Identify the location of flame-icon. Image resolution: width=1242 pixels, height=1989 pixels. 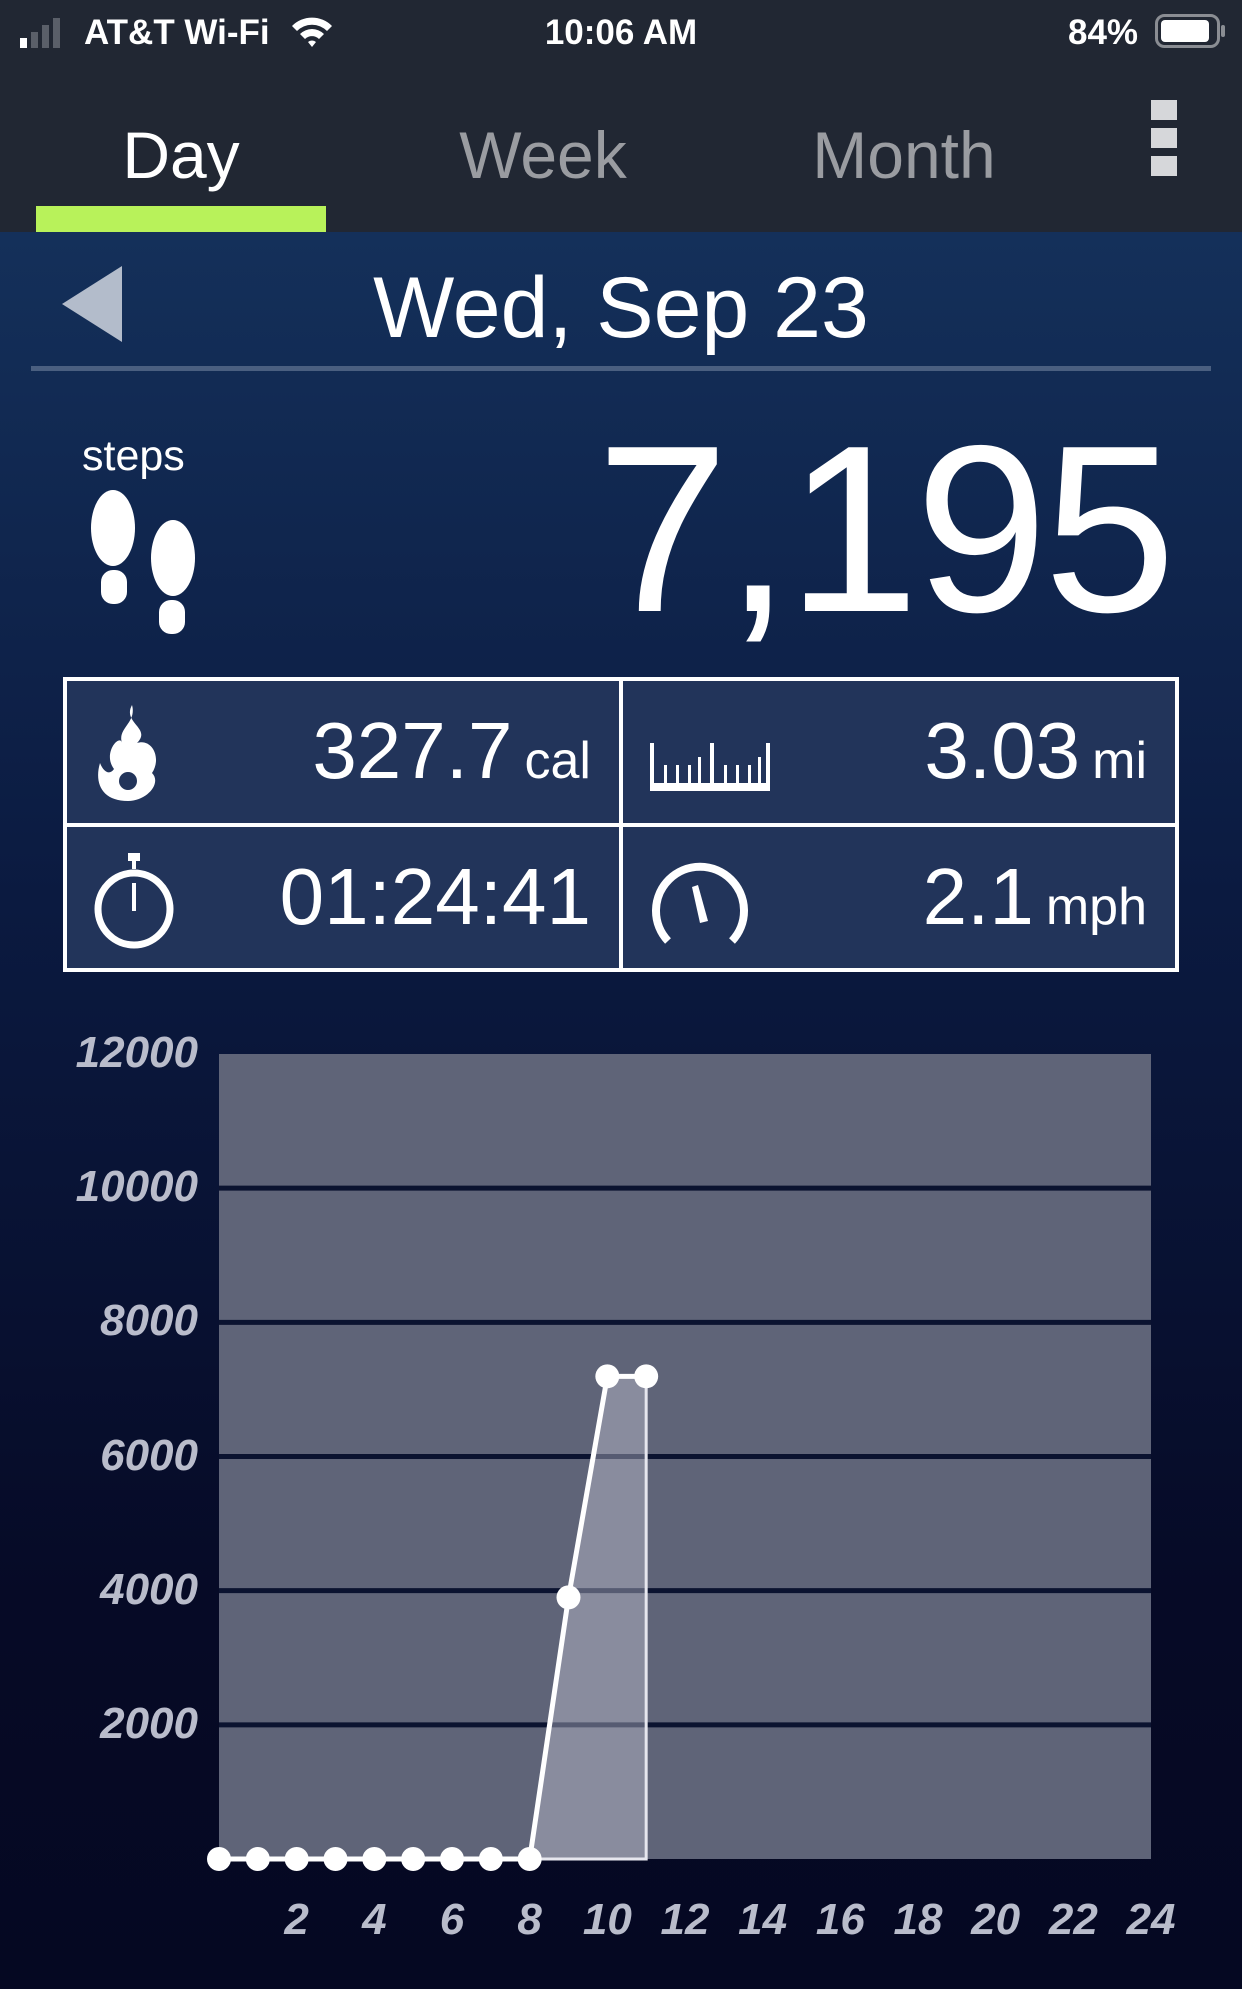
(127, 753).